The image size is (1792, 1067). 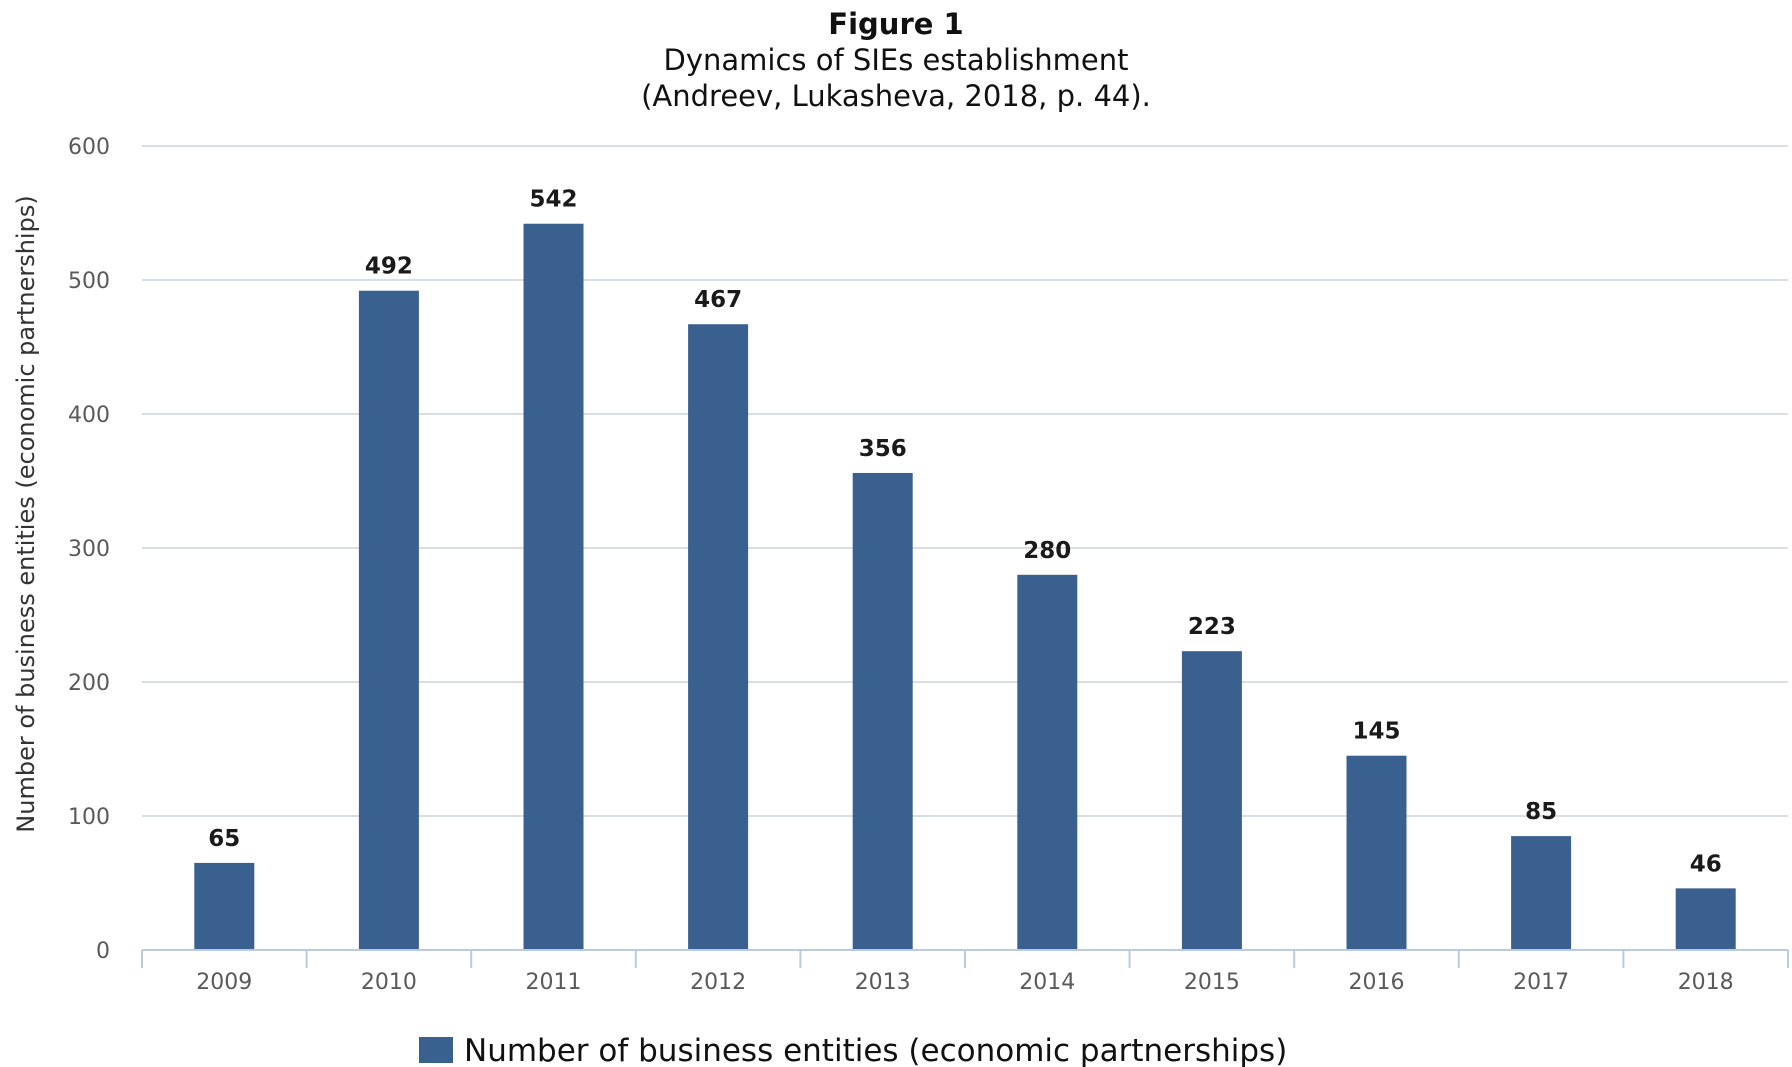 What do you see at coordinates (1212, 982) in the screenshot?
I see `x-tick-label: 2015` at bounding box center [1212, 982].